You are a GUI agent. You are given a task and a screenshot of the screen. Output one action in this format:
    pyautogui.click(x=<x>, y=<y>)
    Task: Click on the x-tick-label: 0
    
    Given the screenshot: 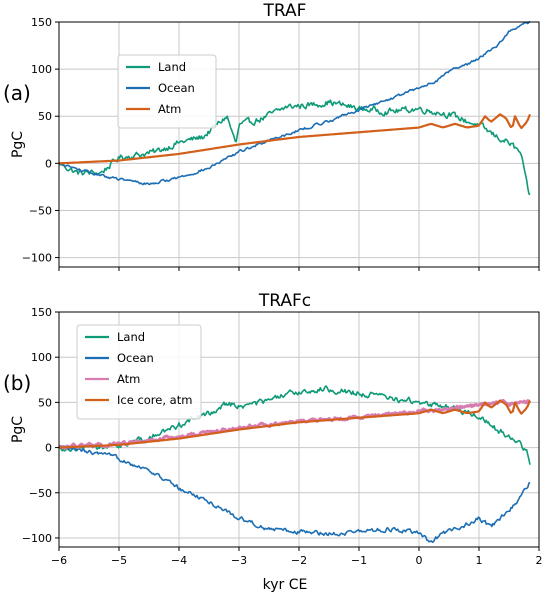 What is the action you would take?
    pyautogui.click(x=419, y=560)
    